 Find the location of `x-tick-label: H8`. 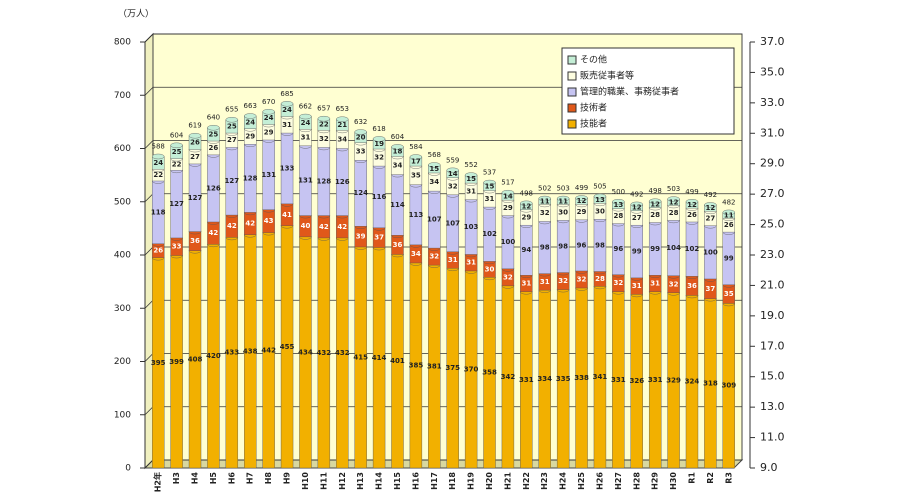

x-tick-label: H8 is located at coordinates (268, 478).